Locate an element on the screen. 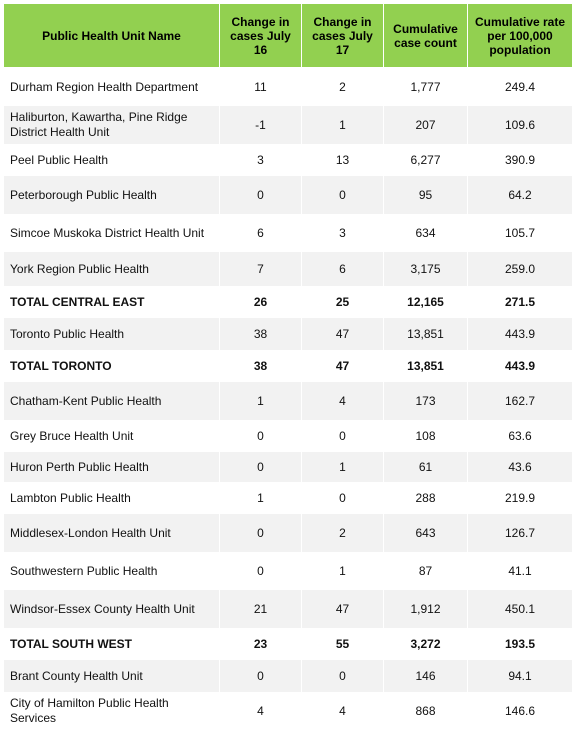 The image size is (576, 733). cell-cumulative-rate: 162.7 is located at coordinates (520, 401).